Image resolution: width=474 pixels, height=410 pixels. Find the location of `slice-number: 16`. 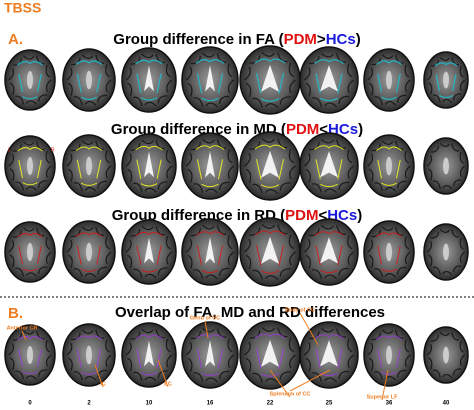

slice-number: 16 is located at coordinates (210, 404).